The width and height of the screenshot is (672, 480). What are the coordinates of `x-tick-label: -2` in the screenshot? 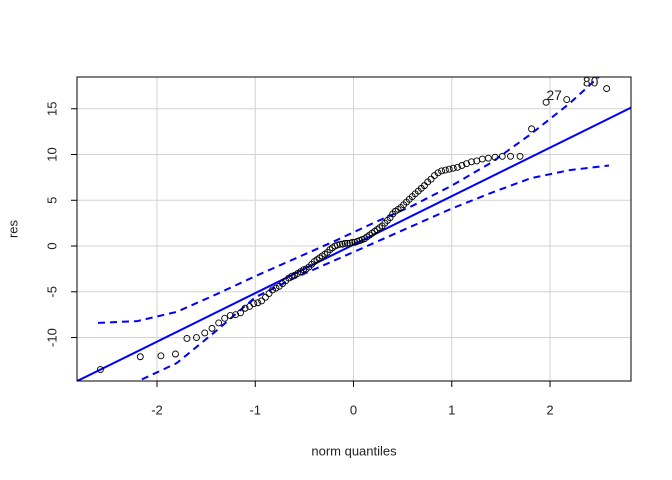 It's located at (157, 409).